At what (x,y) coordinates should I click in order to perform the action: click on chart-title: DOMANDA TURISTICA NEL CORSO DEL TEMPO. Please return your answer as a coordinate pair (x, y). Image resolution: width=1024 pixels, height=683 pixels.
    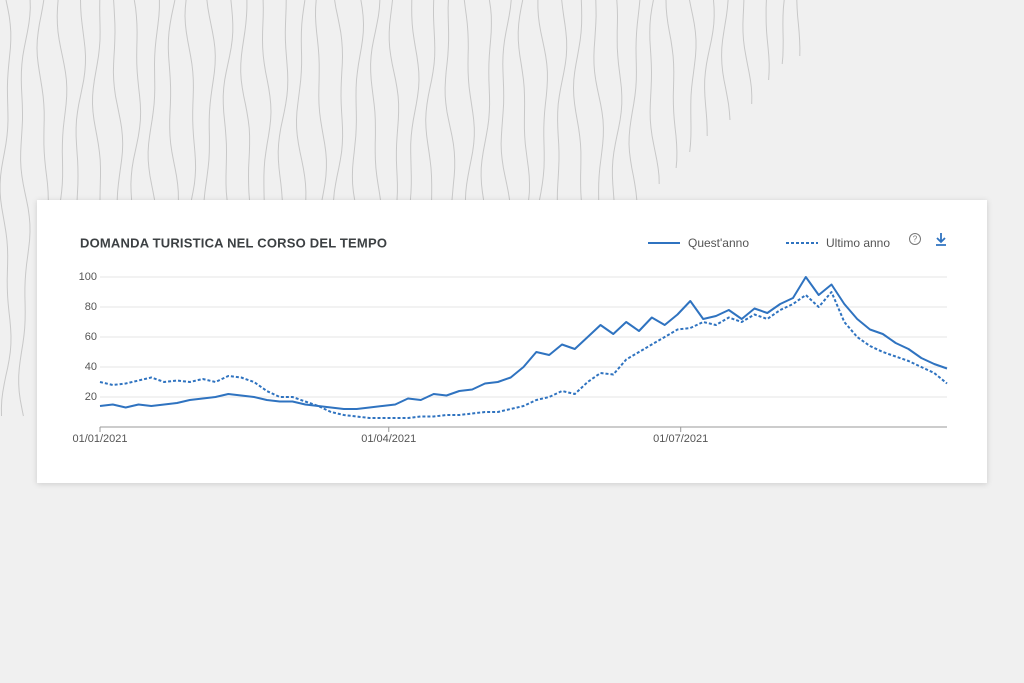
    Looking at the image, I should click on (233, 242).